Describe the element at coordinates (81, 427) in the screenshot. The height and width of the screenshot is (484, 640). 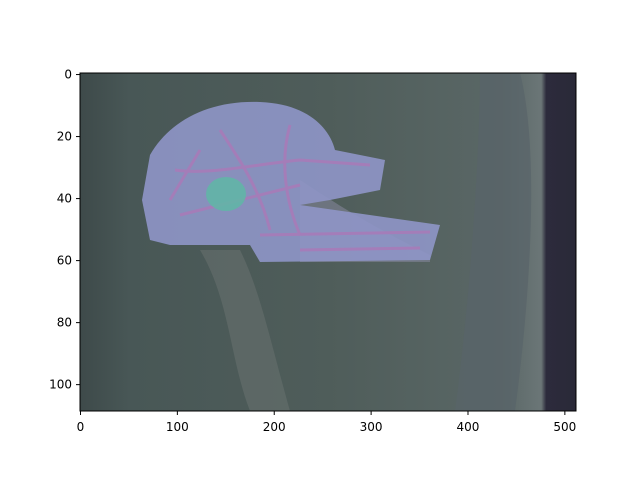
I see `x-tick-label: 0` at that location.